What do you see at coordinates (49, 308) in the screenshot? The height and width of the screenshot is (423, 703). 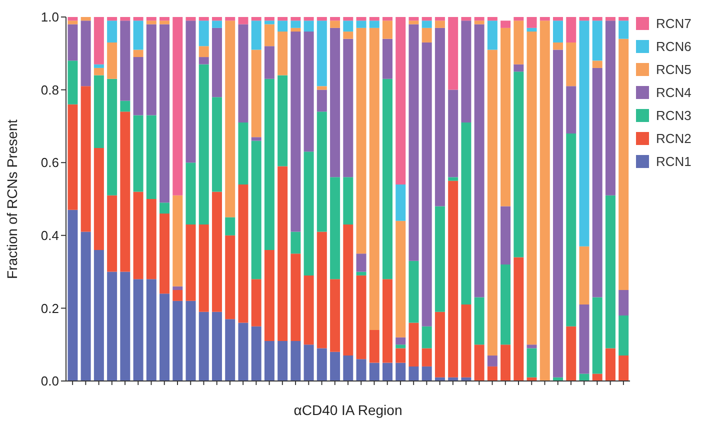 I see `y-tick-label: 0.2` at bounding box center [49, 308].